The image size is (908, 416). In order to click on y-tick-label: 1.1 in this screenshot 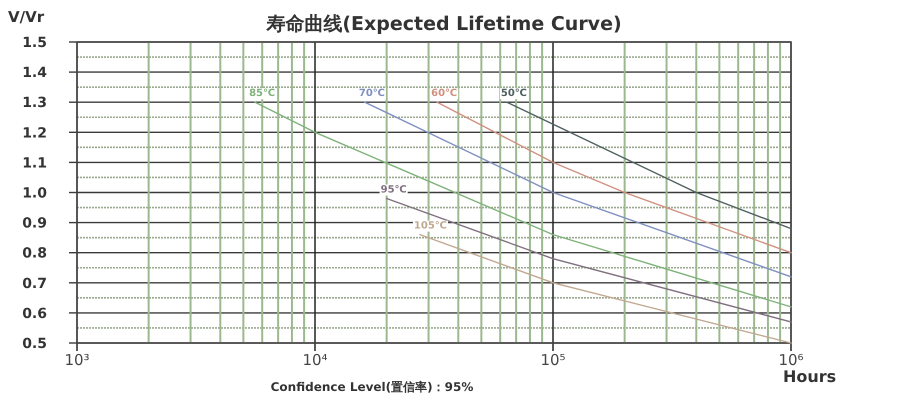, I will do `click(34, 163)`.